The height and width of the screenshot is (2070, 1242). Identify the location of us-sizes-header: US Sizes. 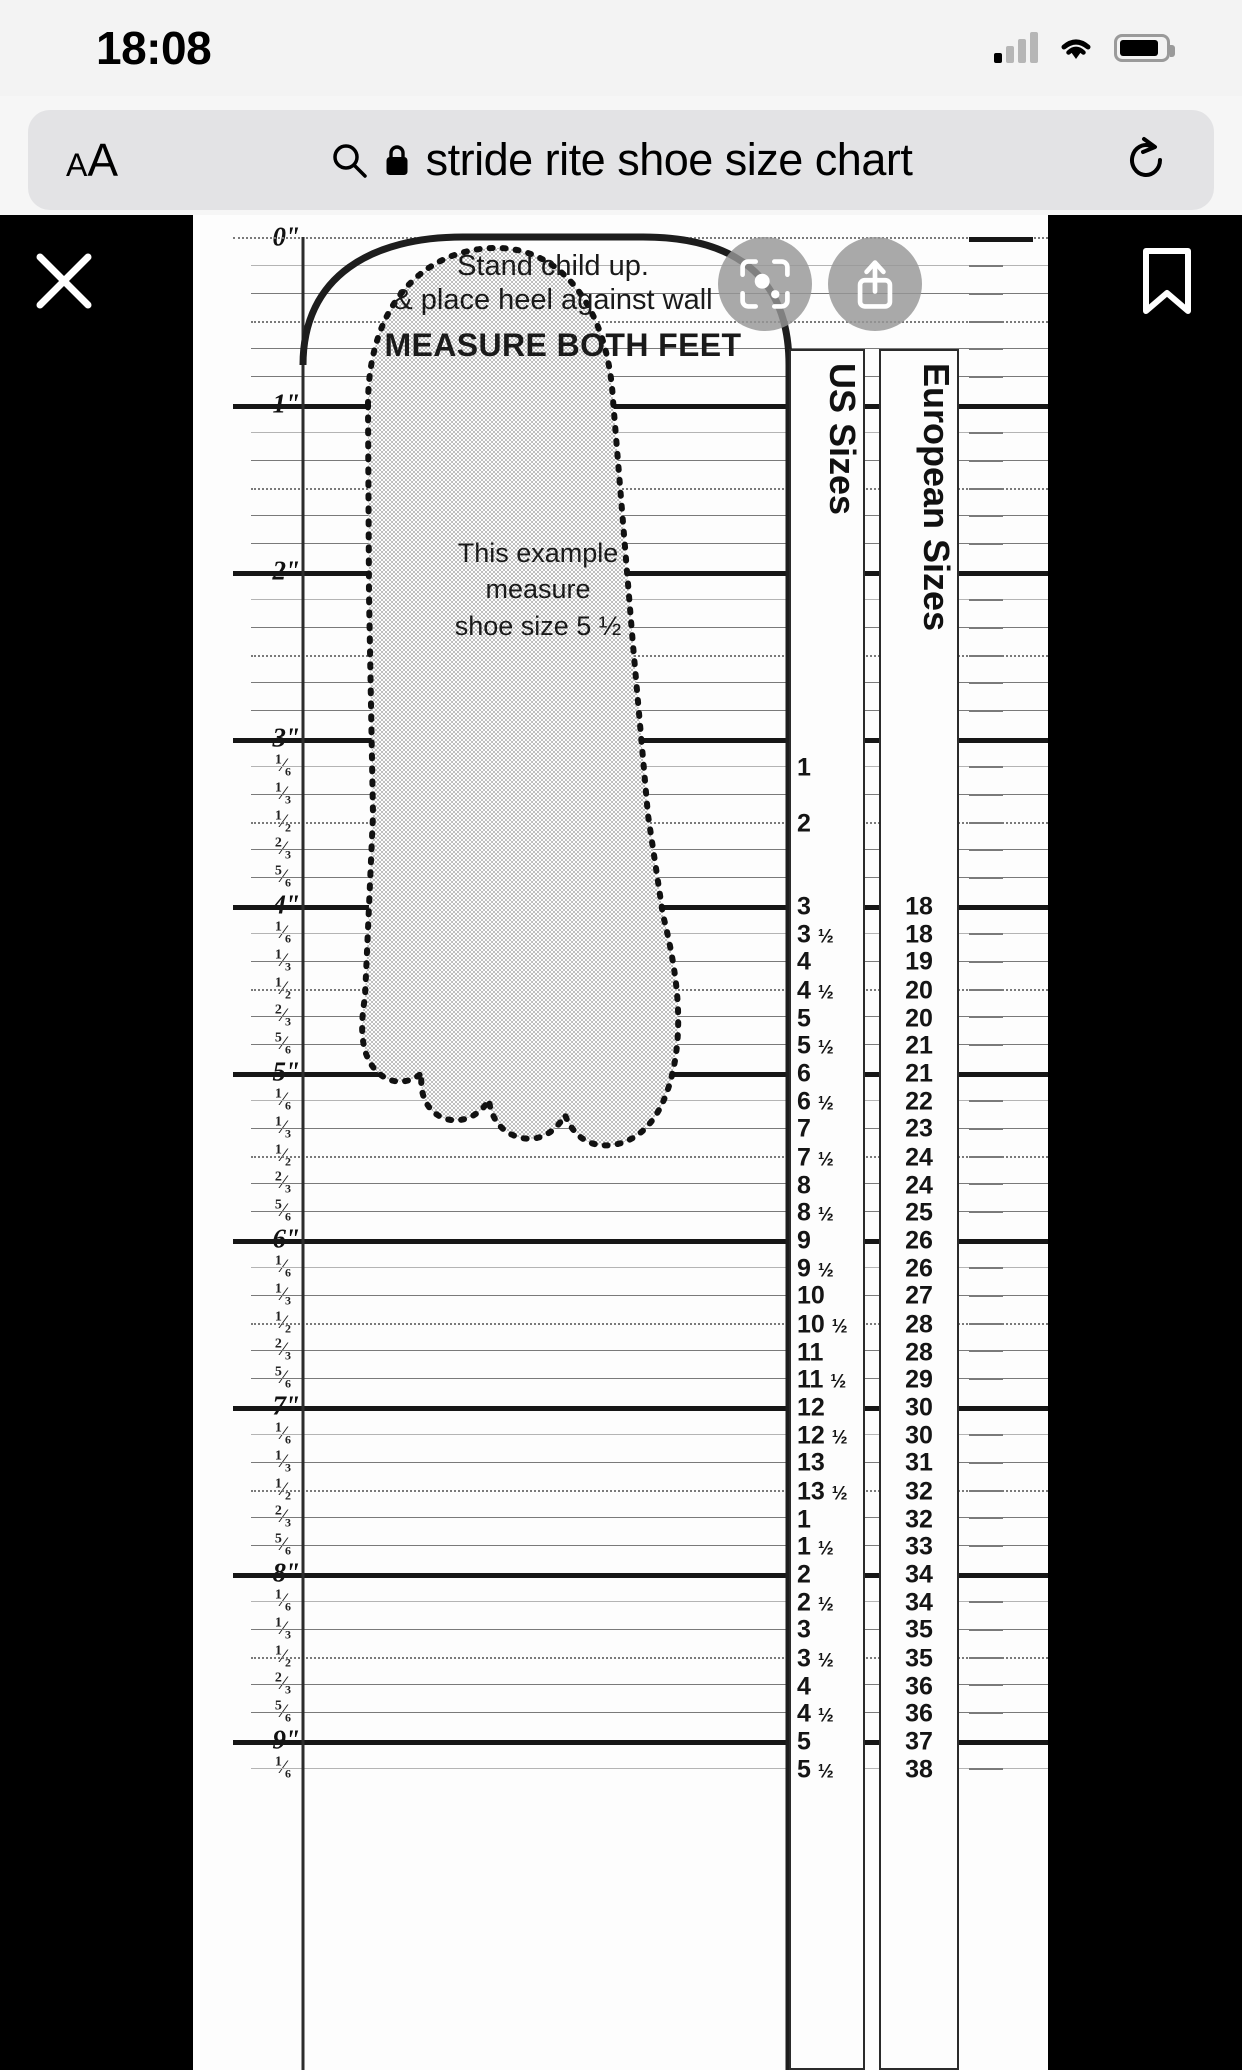
(842, 439).